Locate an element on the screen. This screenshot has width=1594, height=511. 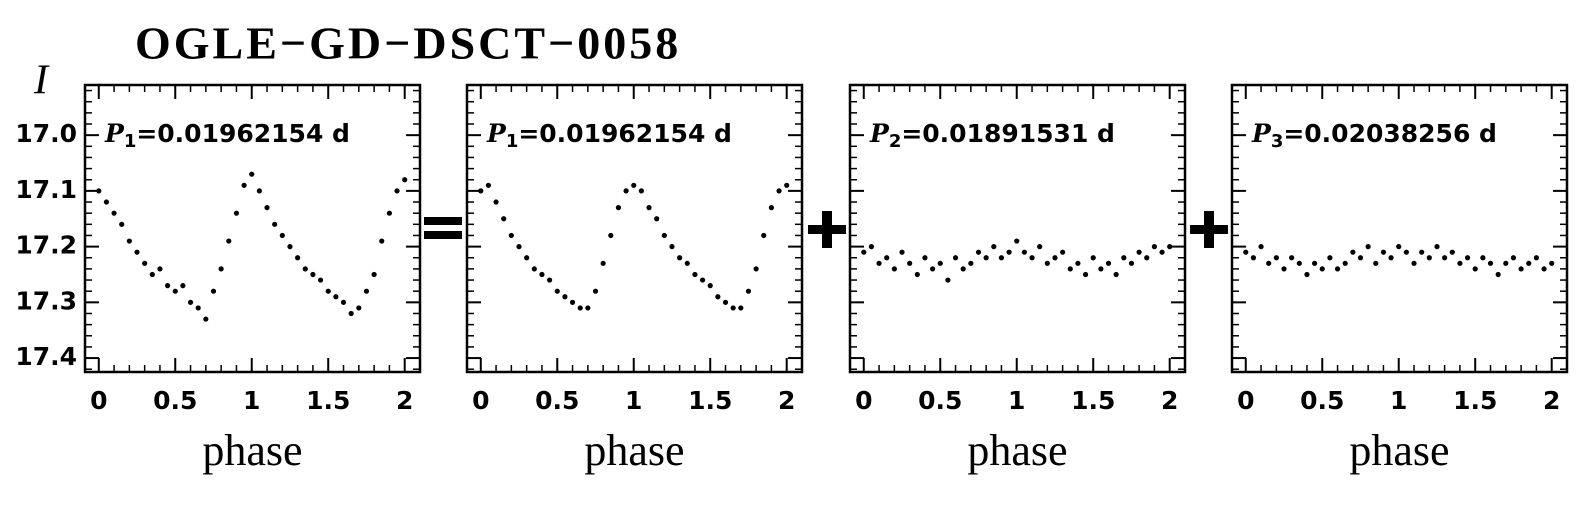
period-text: =0.02038256 d is located at coordinates (1390, 133).